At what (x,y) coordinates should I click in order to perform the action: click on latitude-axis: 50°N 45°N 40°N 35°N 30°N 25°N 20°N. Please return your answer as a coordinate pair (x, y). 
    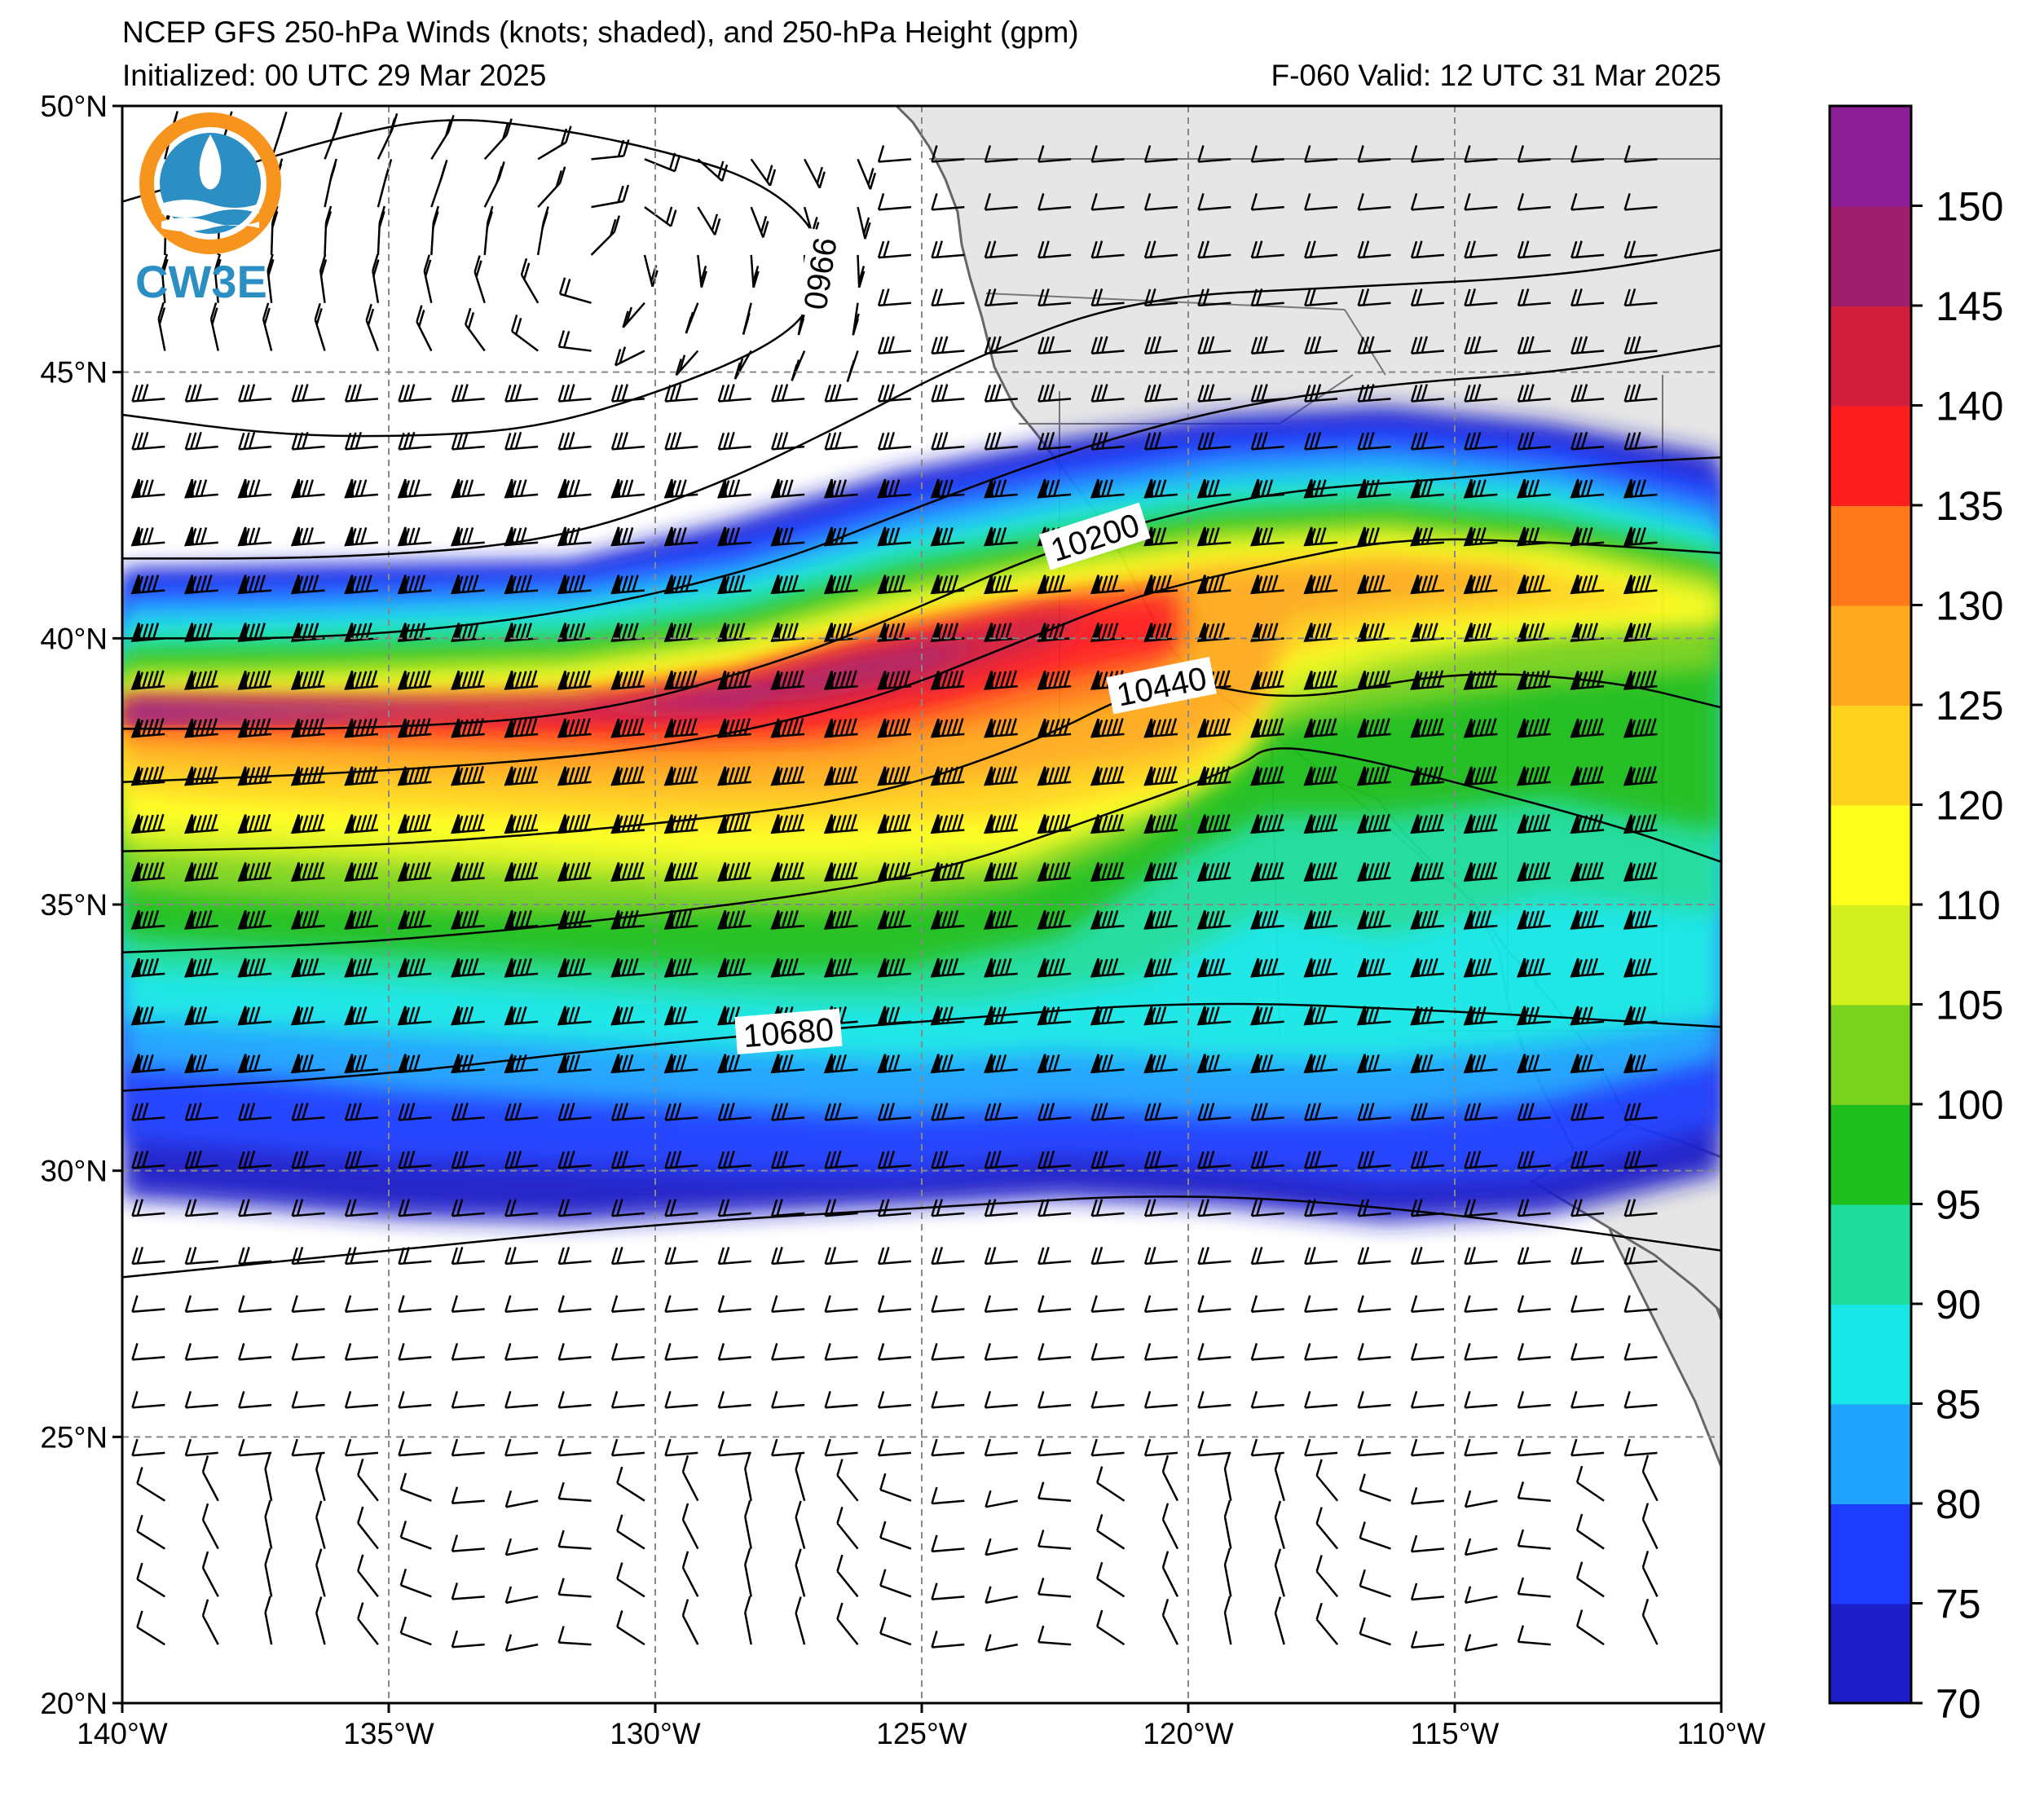
    Looking at the image, I should click on (81, 905).